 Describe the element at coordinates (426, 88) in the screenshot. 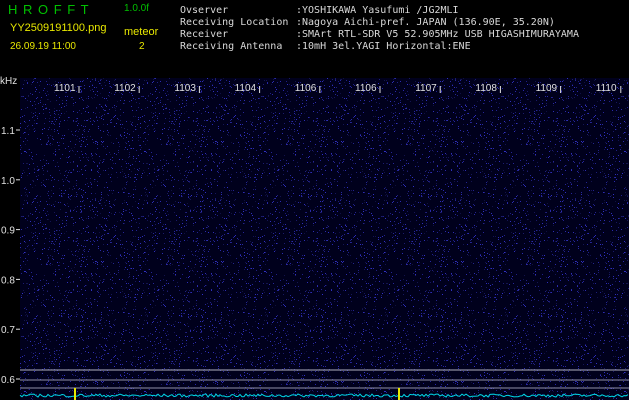

I see `freq-label: 1107` at that location.